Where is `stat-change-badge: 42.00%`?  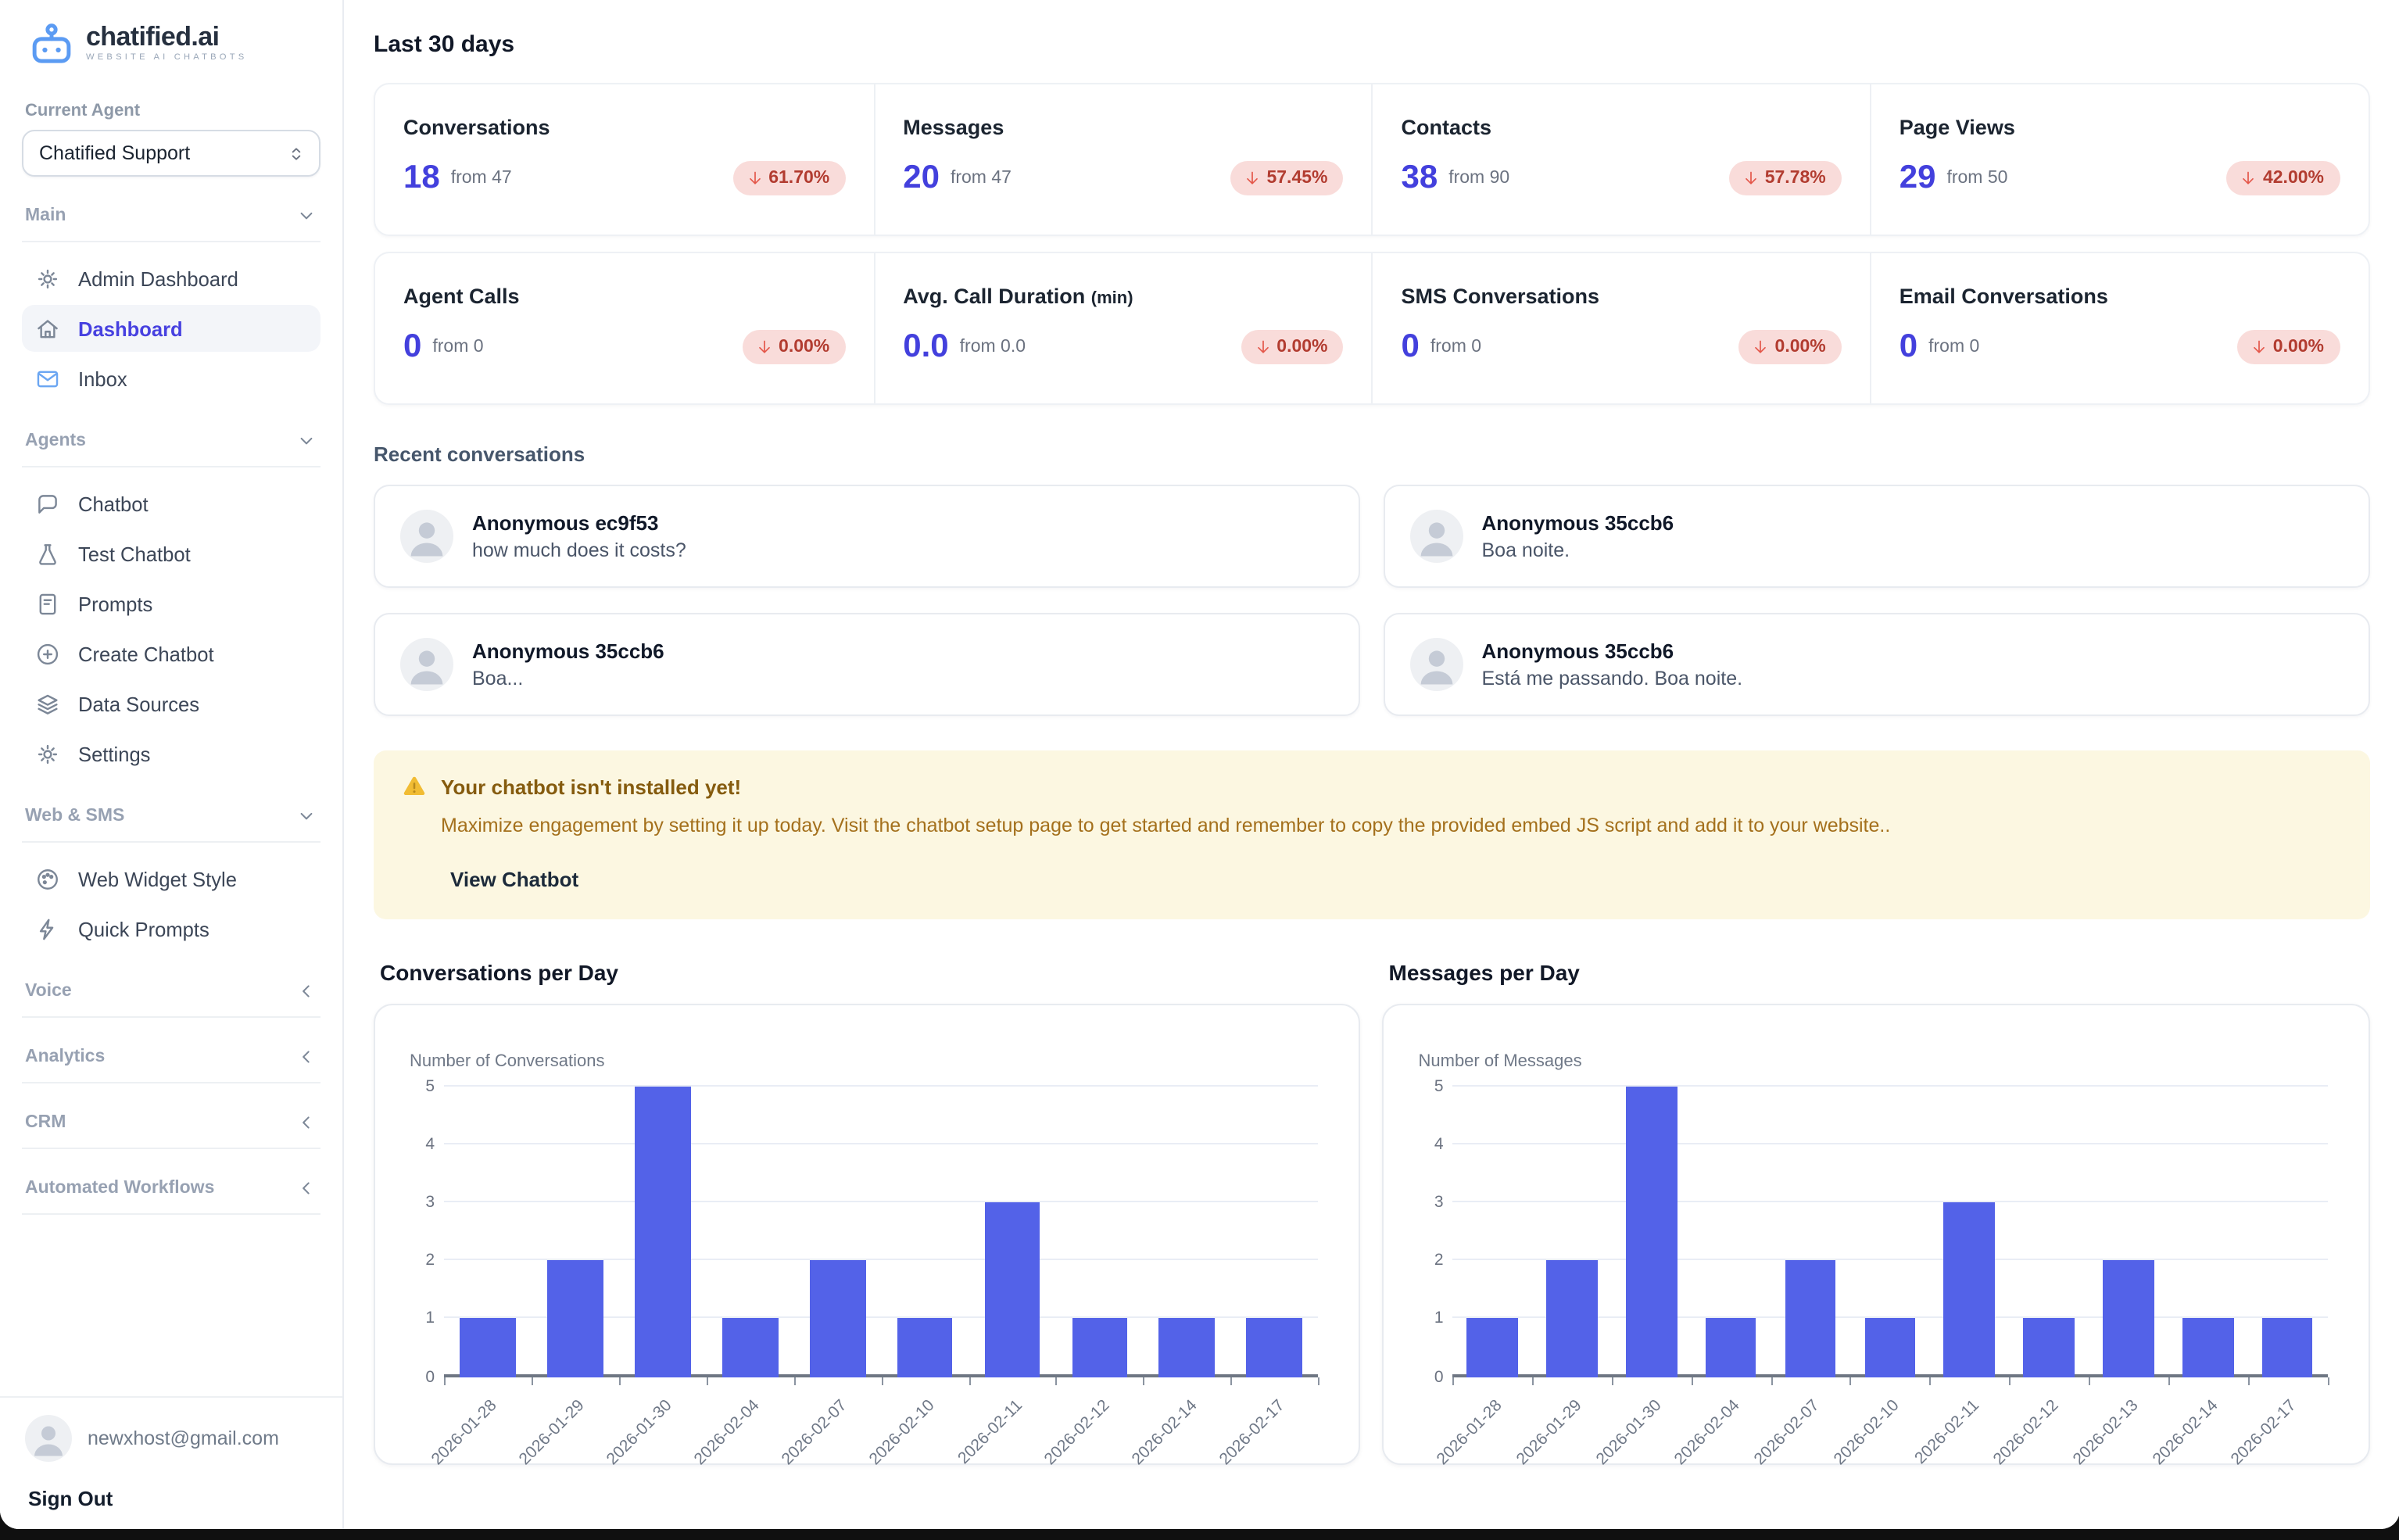
stat-change-badge: 42.00% is located at coordinates (2283, 178).